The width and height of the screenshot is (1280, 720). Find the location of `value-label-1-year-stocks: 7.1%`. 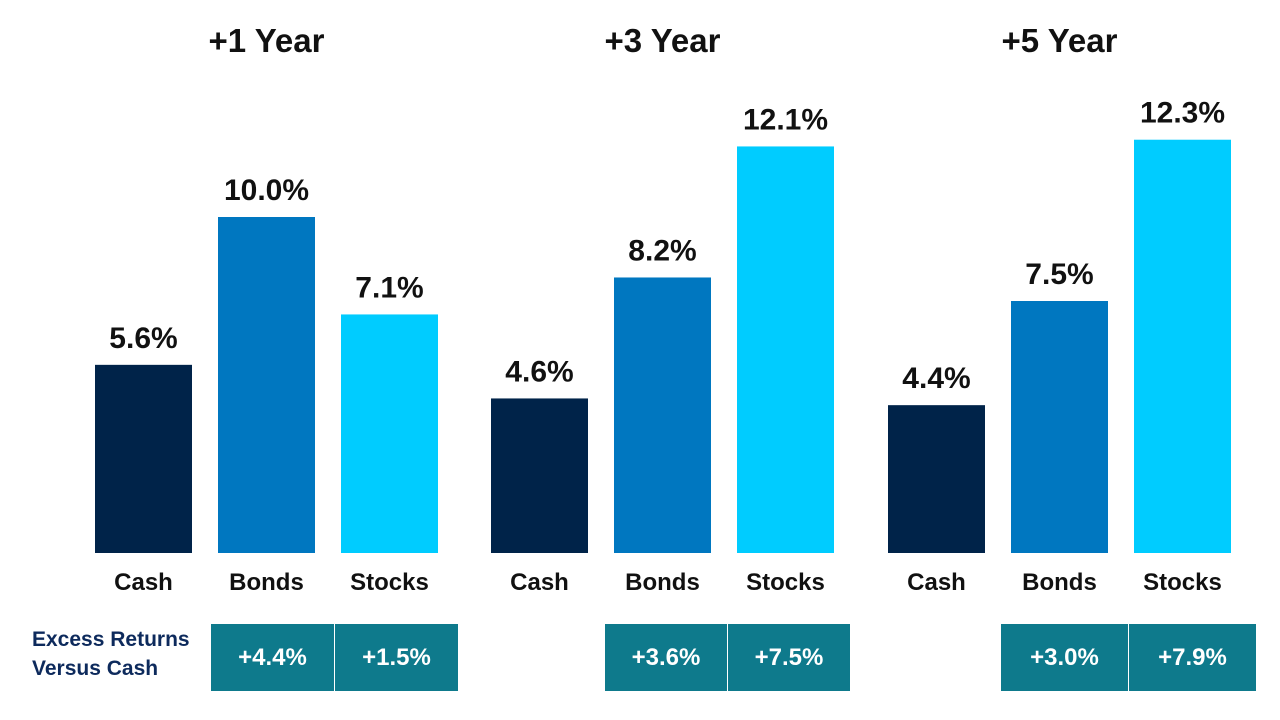

value-label-1-year-stocks: 7.1% is located at coordinates (389, 287).